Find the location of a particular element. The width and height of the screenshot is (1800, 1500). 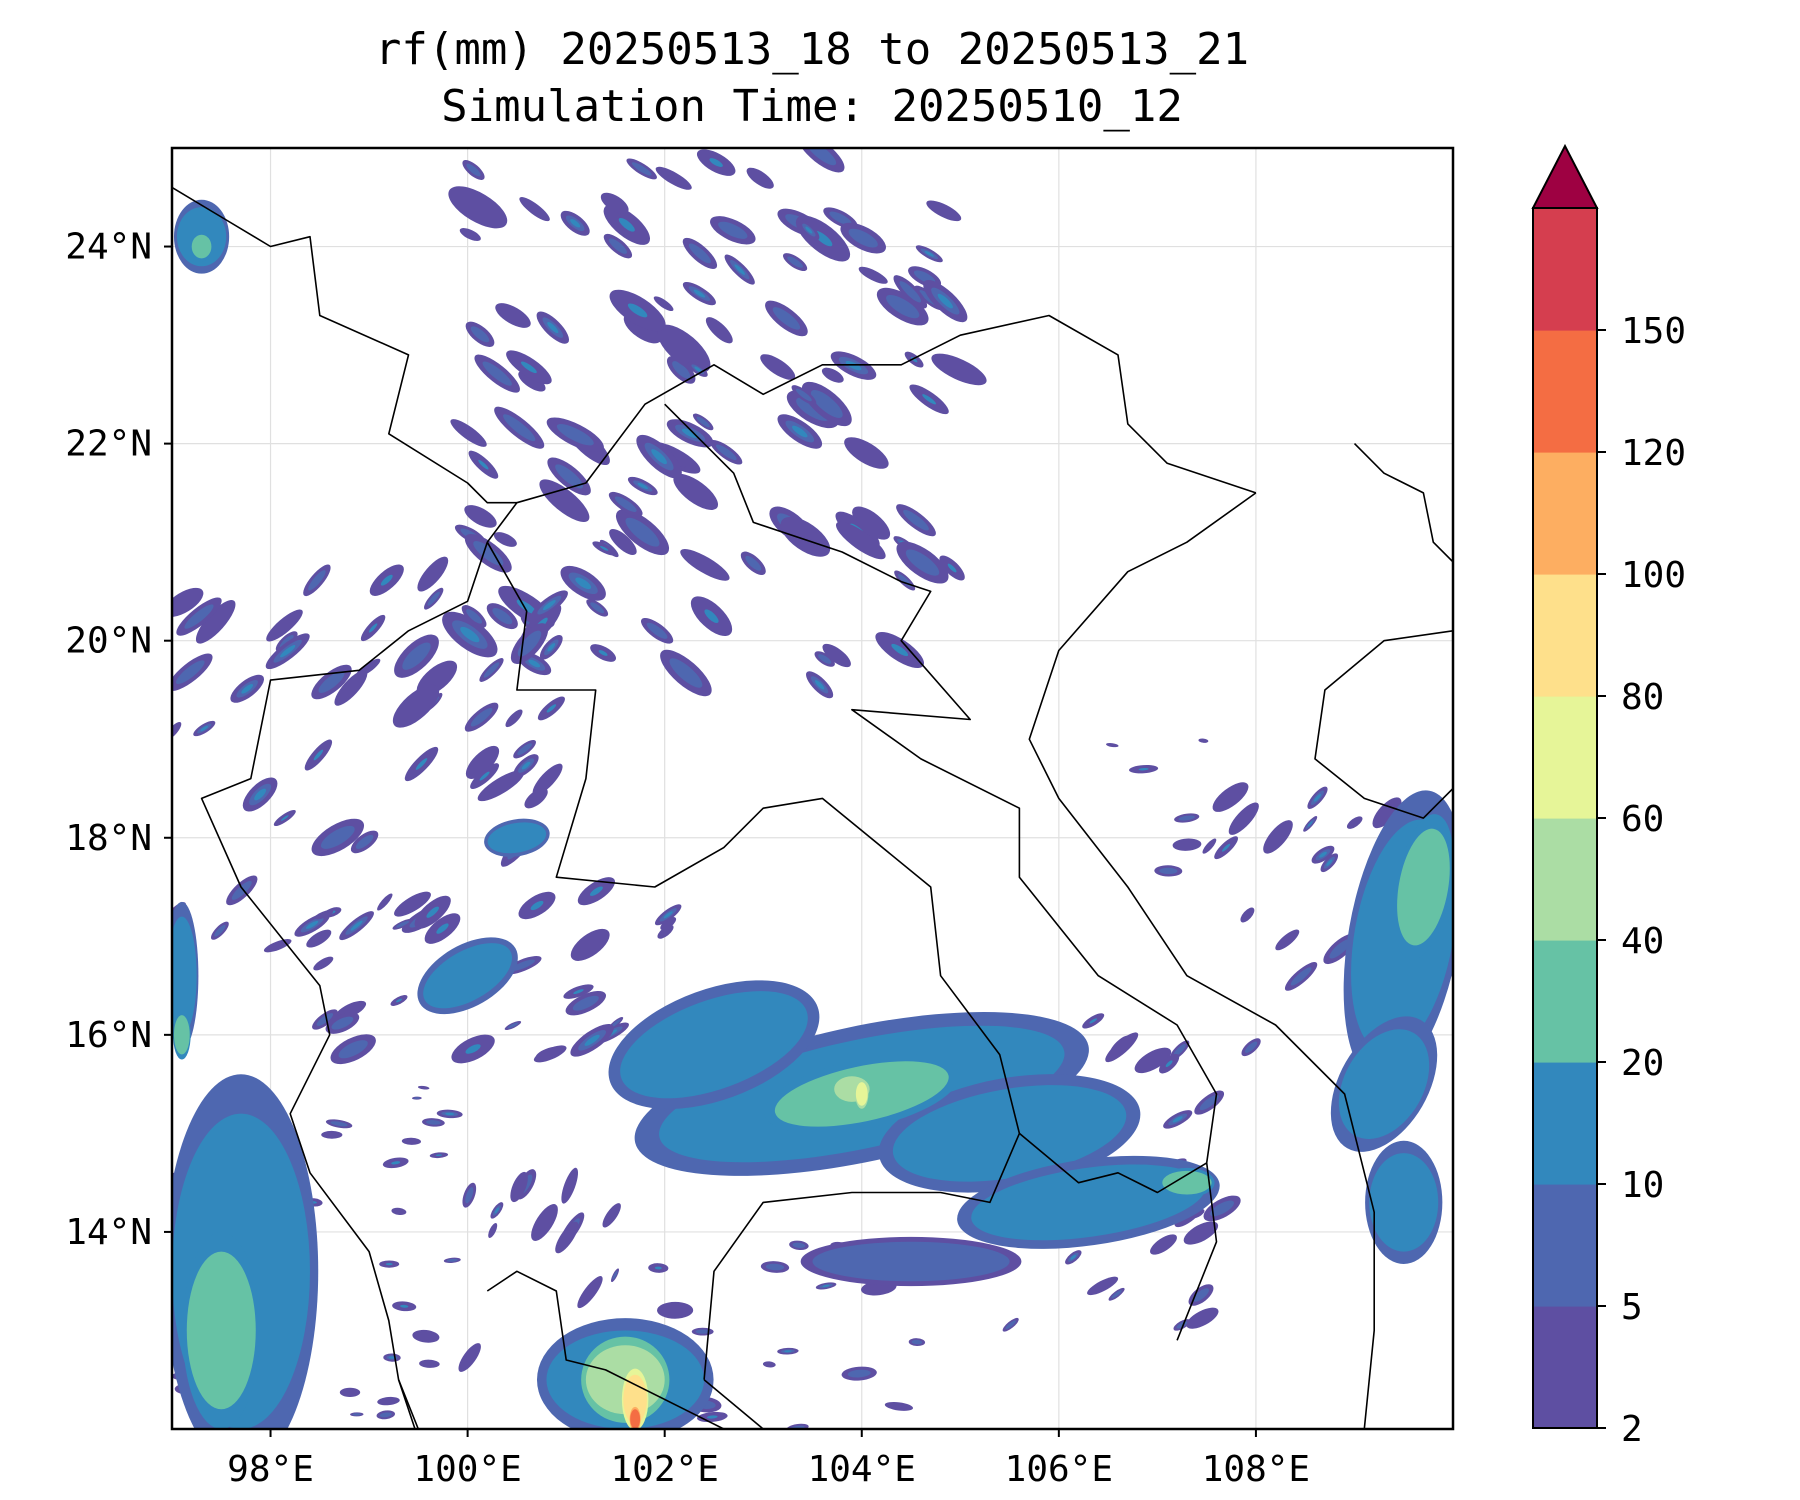

lon-tick: 108°E is located at coordinates (1256, 1459).